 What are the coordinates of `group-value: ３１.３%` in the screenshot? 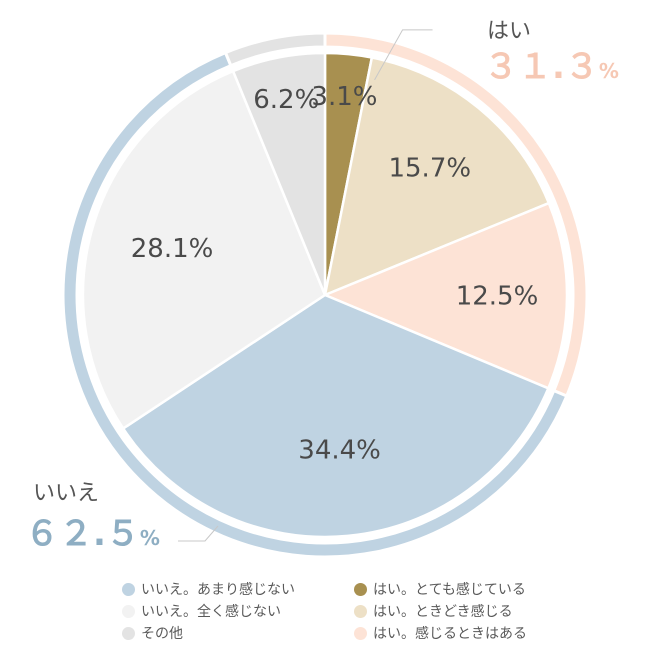 It's located at (551, 67).